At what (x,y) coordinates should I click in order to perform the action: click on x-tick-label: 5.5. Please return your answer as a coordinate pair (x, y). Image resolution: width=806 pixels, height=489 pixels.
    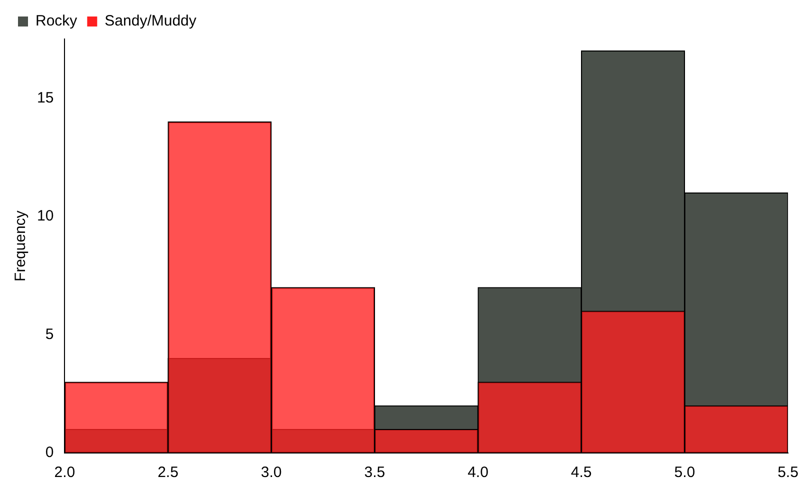
    Looking at the image, I should click on (788, 473).